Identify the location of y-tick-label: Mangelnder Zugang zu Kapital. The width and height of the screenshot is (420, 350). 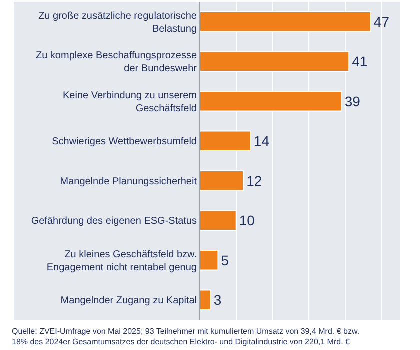
(128, 301).